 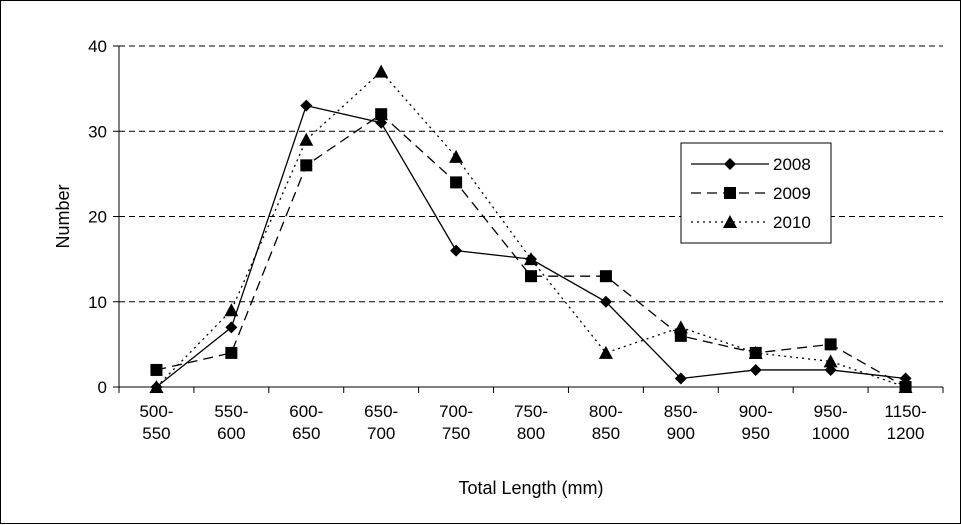 I want to click on y-tick-label-20: 20, so click(x=97, y=217).